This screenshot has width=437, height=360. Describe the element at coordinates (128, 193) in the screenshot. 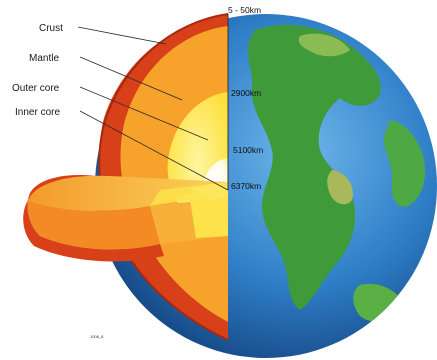

I see `wedge-top` at that location.